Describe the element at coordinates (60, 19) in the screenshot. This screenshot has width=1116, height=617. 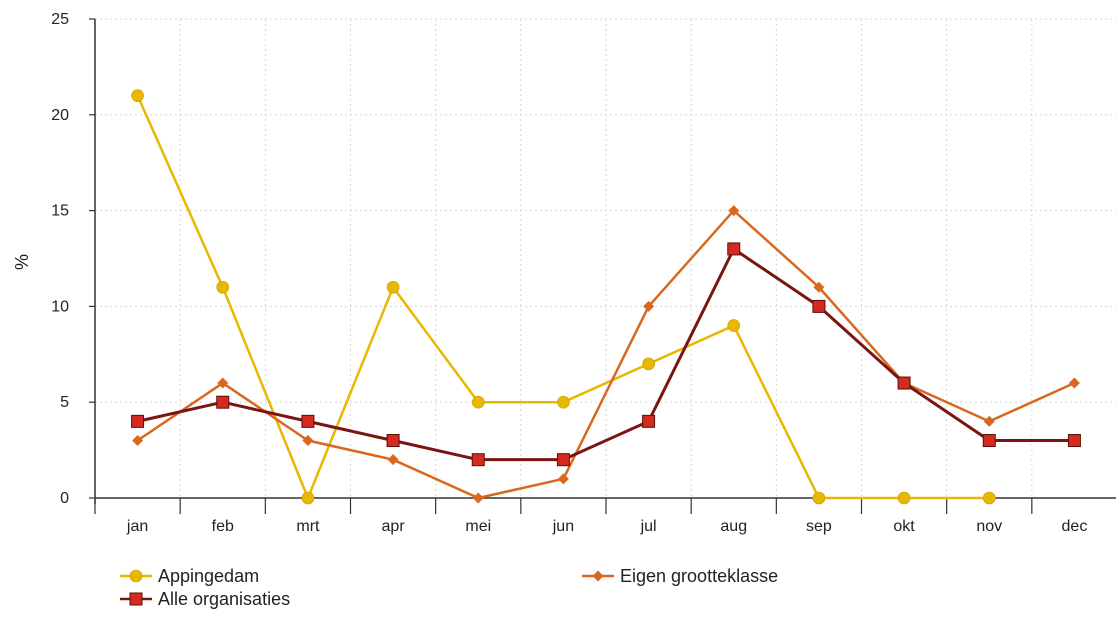
I see `y-tick-label: 25` at that location.